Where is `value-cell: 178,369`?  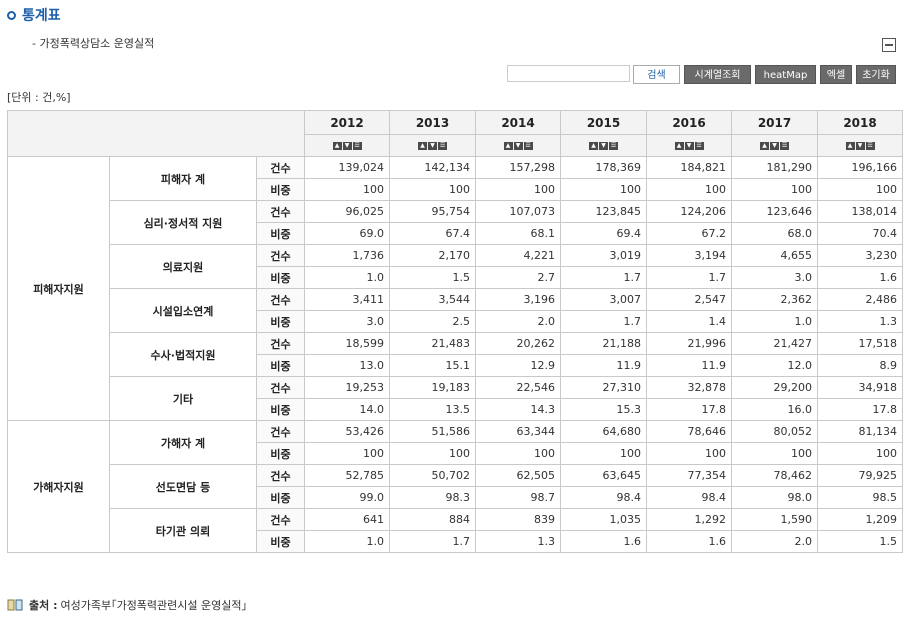 value-cell: 178,369 is located at coordinates (604, 167).